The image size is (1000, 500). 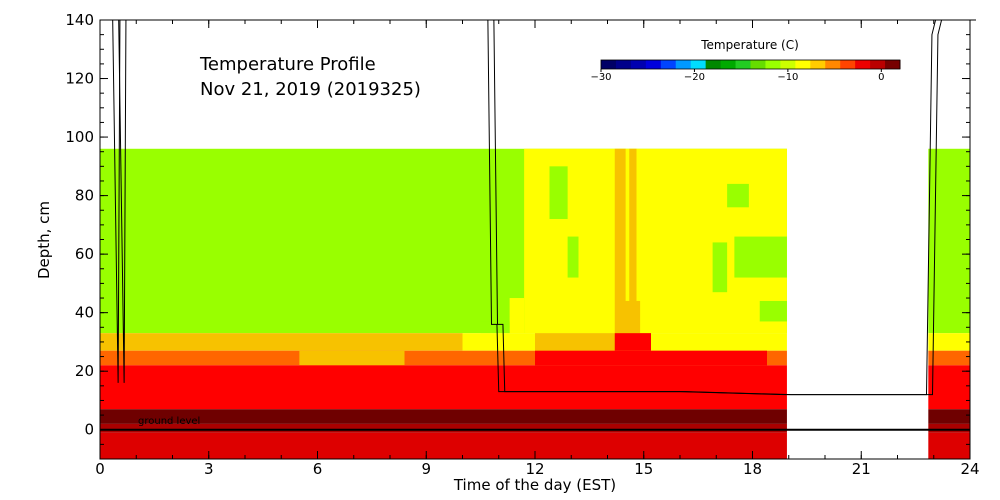 I want to click on colorbar-tick-label: 0, so click(x=881, y=77).